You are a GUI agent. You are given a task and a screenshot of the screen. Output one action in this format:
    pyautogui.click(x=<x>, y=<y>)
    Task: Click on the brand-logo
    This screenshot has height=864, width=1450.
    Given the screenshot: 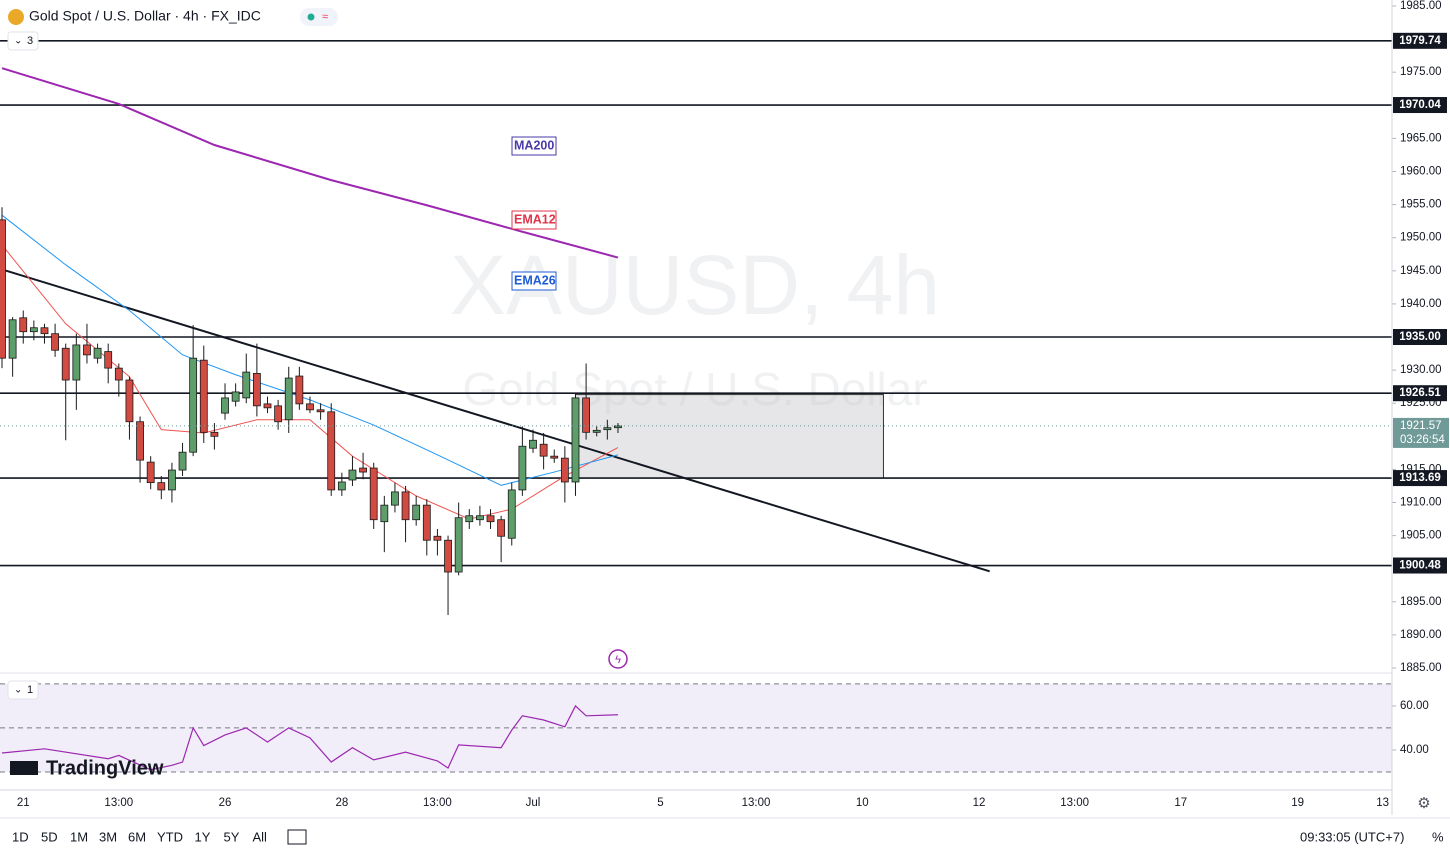 What is the action you would take?
    pyautogui.click(x=24, y=768)
    